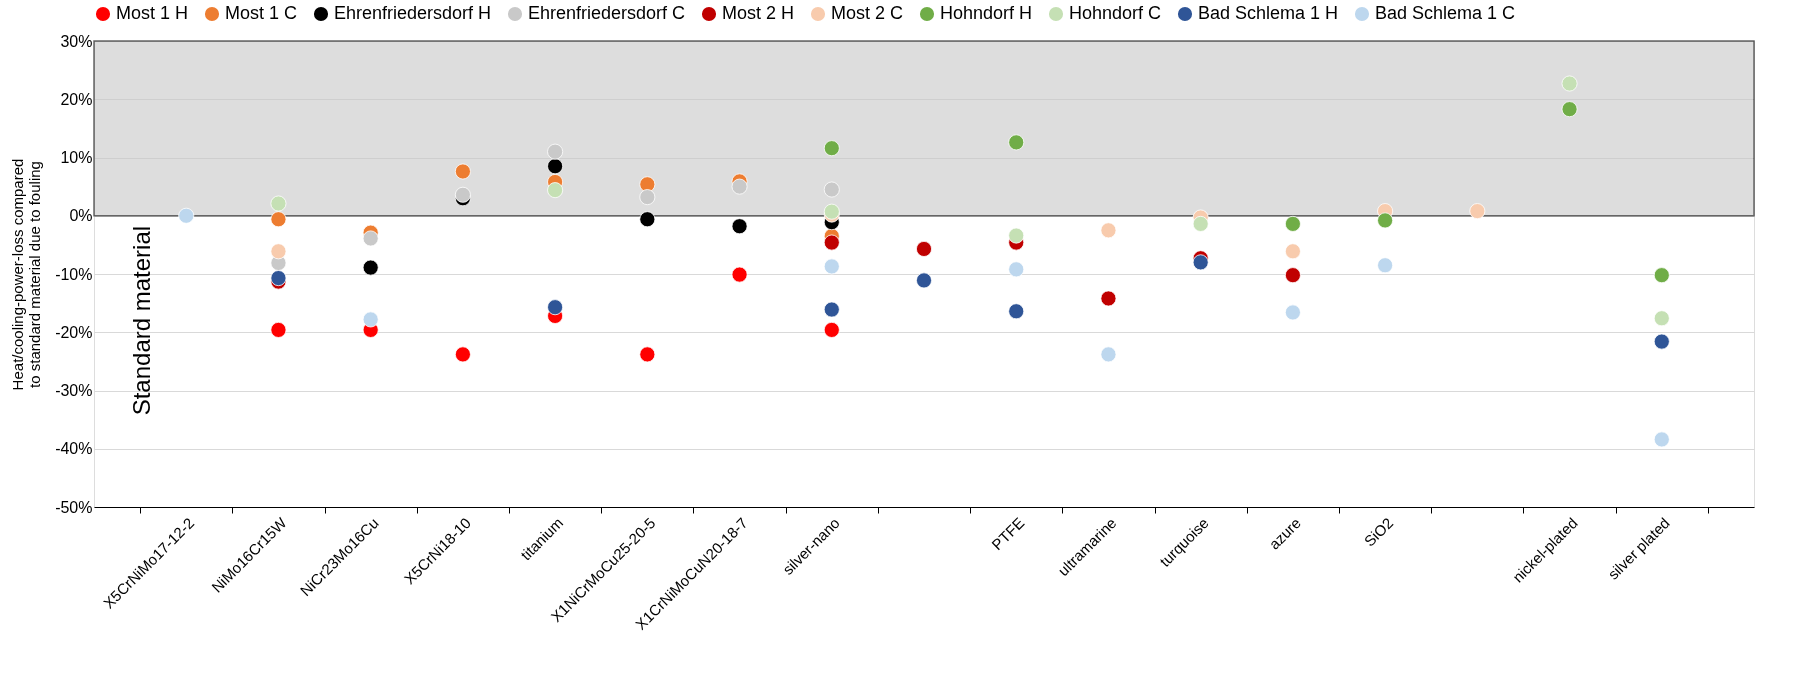  I want to click on y-tick-label: 30%, so click(76, 41).